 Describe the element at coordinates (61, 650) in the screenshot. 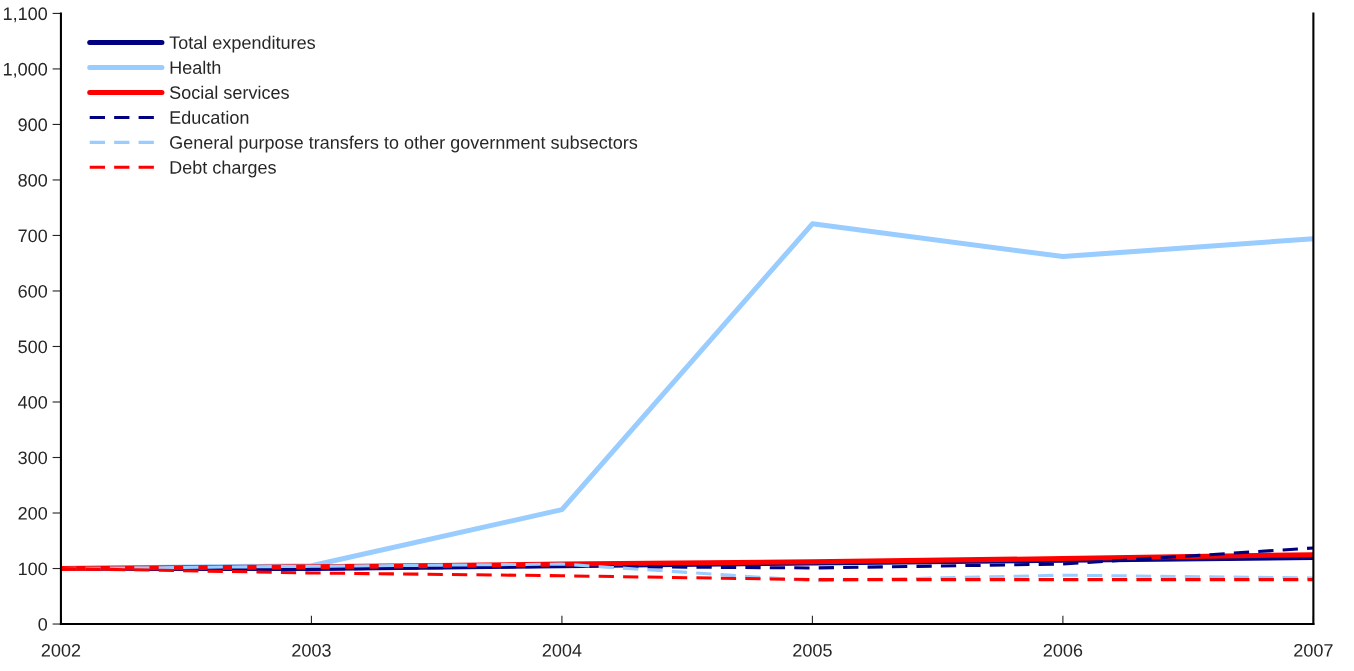

I see `x-tick-label: 2002` at that location.